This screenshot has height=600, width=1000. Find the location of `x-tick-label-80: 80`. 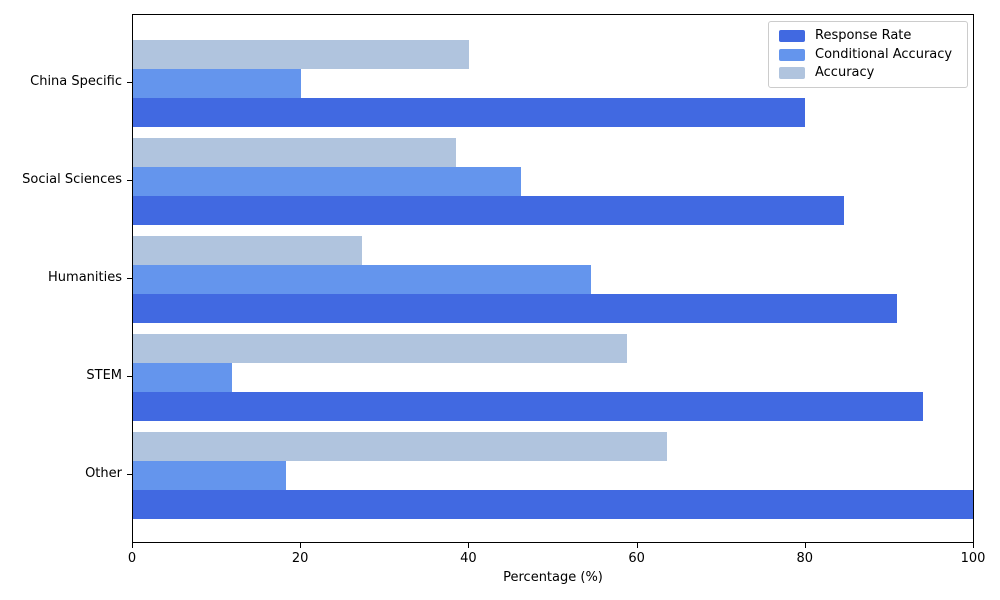

x-tick-label-80: 80 is located at coordinates (805, 558).